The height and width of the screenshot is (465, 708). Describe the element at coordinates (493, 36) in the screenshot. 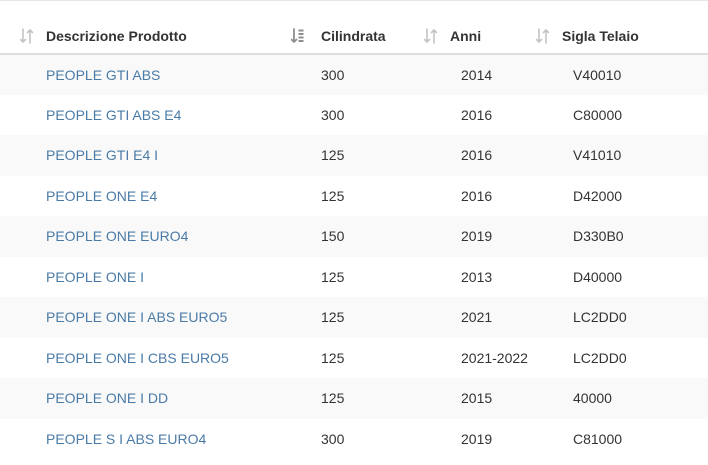

I see `column-header-years: Anni` at that location.